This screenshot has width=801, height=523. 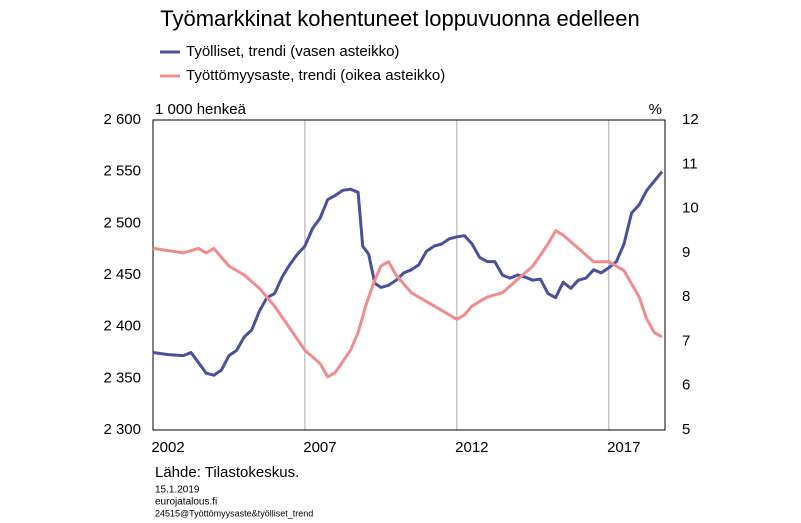 I want to click on y-tick-label: 2 350, so click(x=122, y=377).